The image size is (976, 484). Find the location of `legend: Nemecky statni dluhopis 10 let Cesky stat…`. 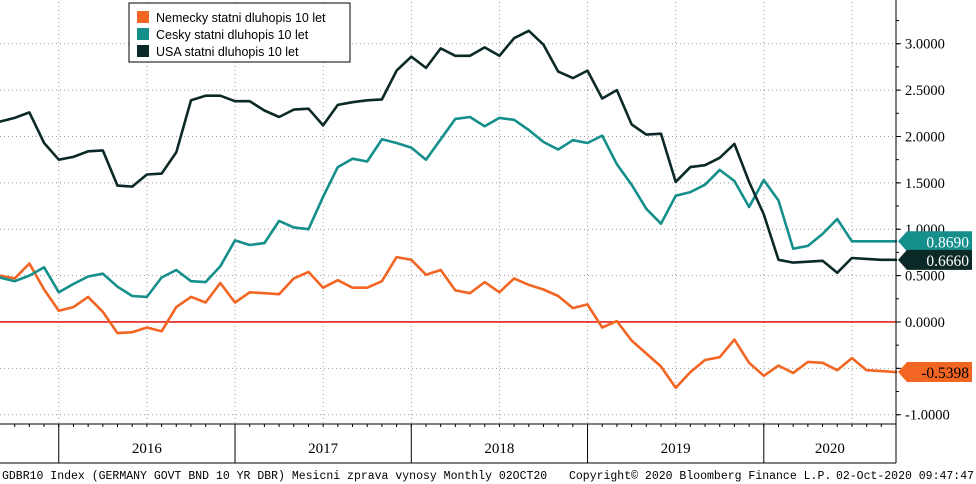

legend: Nemecky statni dluhopis 10 let Cesky stat… is located at coordinates (239, 32).